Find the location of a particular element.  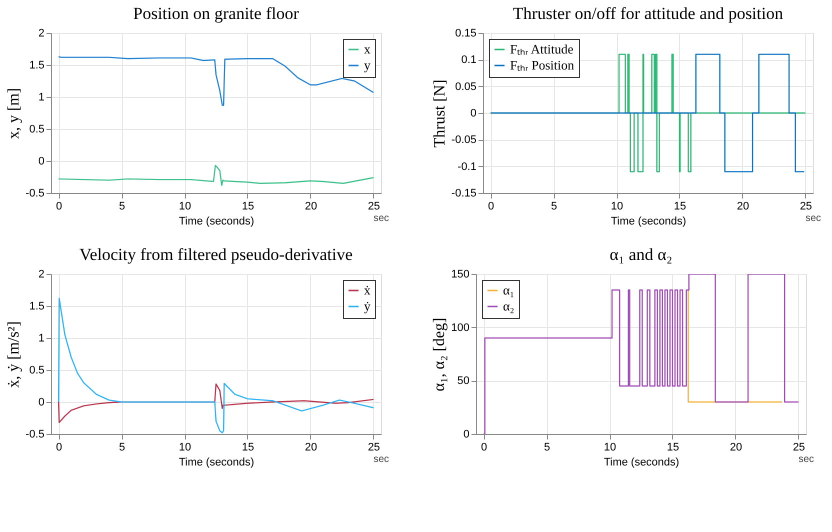

legend-label: ẋ is located at coordinates (367, 290).